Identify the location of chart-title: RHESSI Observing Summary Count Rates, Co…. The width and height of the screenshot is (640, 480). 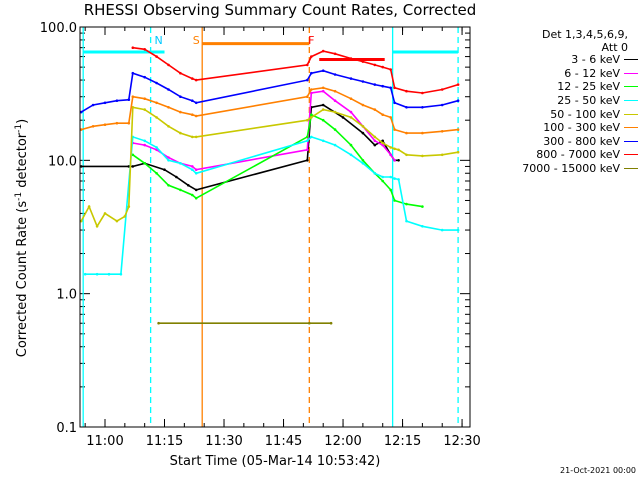
(280, 10).